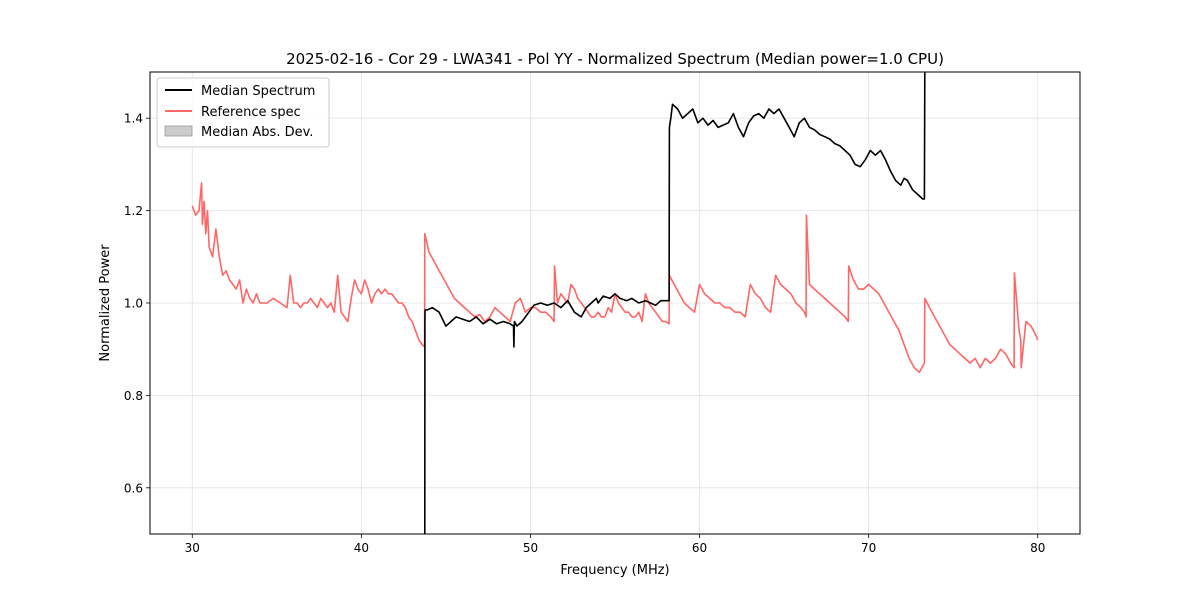 Image resolution: width=1200 pixels, height=604 pixels. What do you see at coordinates (614, 570) in the screenshot?
I see `x-axis-label: Frequency (MHz)` at bounding box center [614, 570].